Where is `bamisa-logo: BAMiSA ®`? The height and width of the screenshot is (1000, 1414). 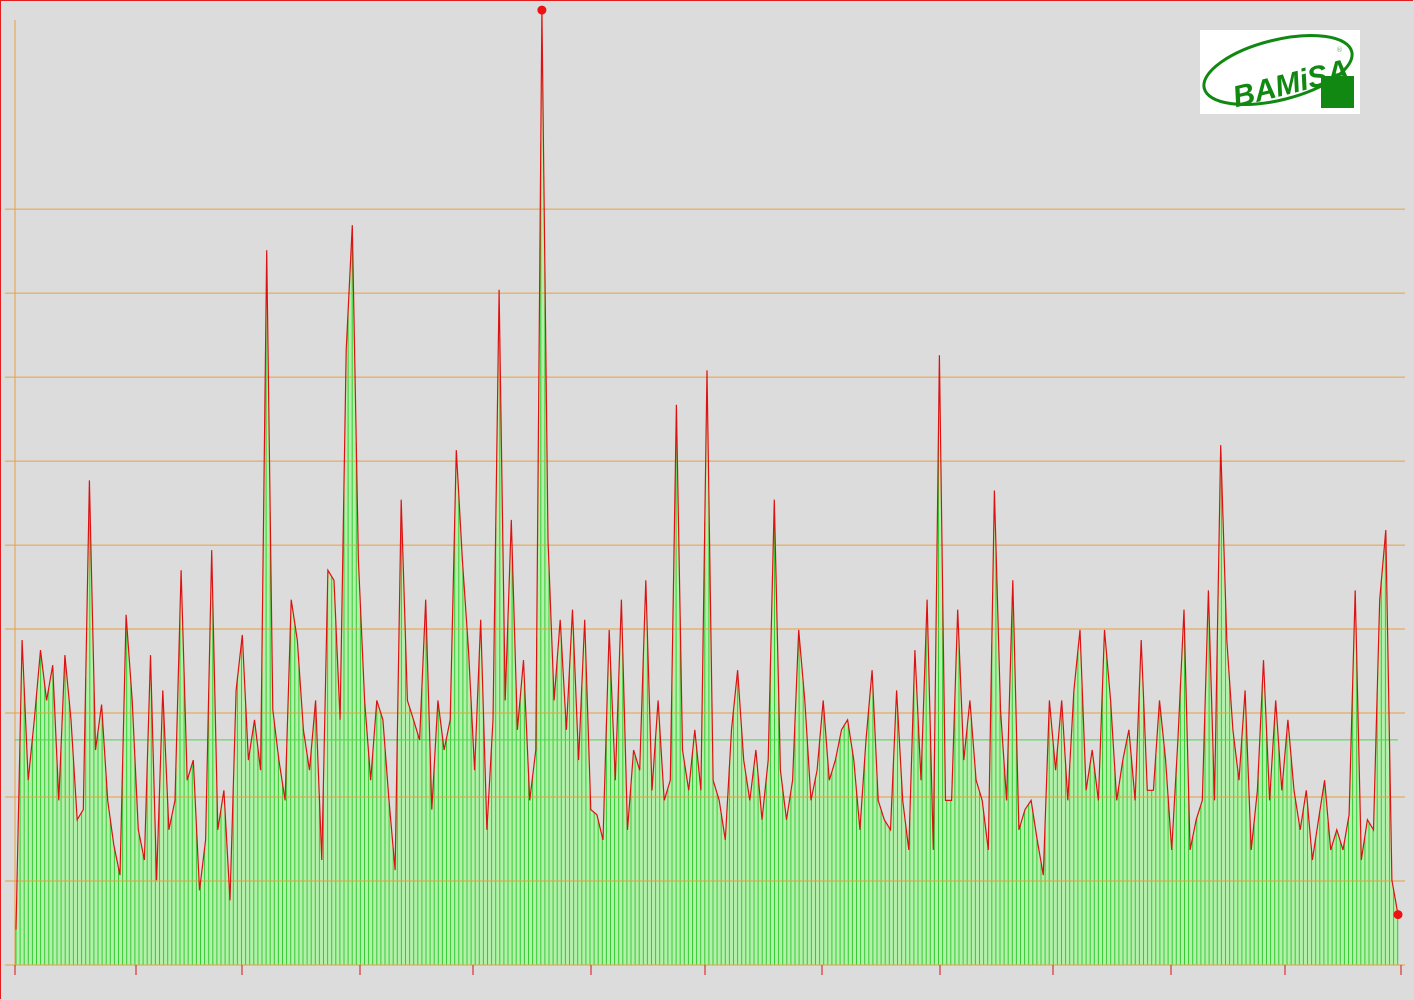
bamisa-logo: BAMiSA ® is located at coordinates (1280, 72).